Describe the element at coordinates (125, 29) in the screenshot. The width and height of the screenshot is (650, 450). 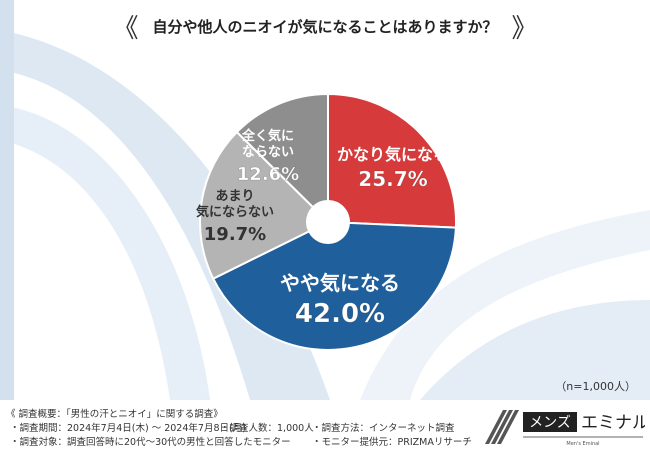
I see `bracket-left-icon: 《` at that location.